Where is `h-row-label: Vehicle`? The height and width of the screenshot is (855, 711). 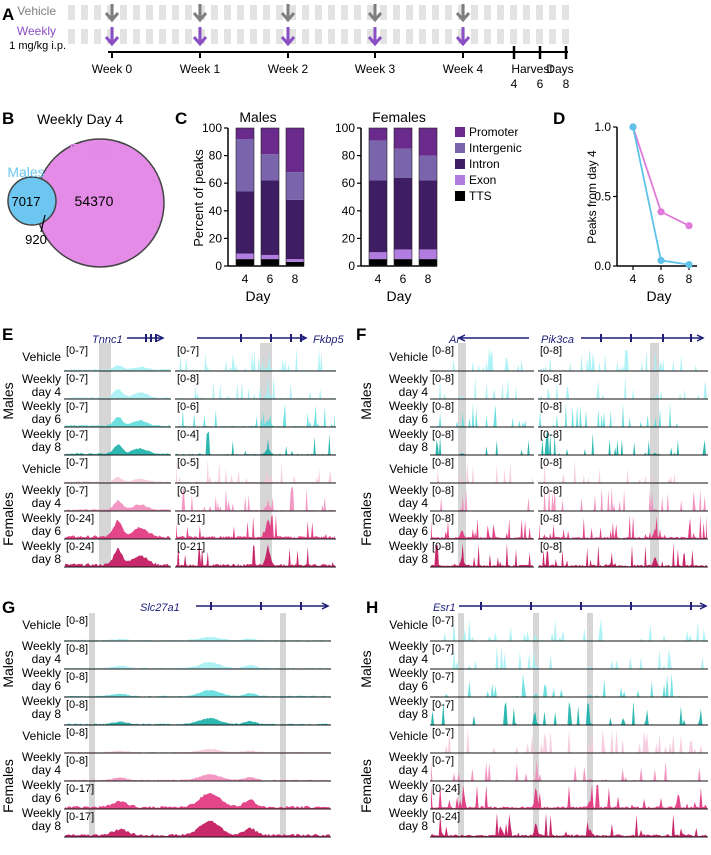 h-row-label: Vehicle is located at coordinates (408, 736).